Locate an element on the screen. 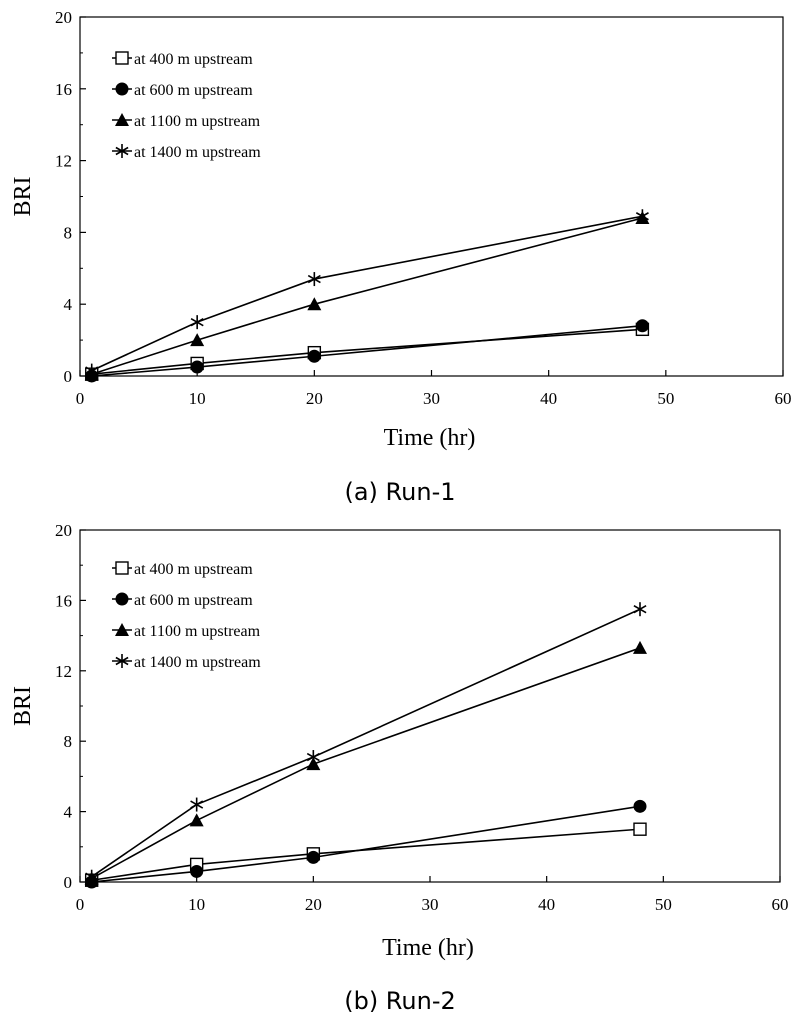  chart-caption: (b) Run-2 is located at coordinates (400, 1001).